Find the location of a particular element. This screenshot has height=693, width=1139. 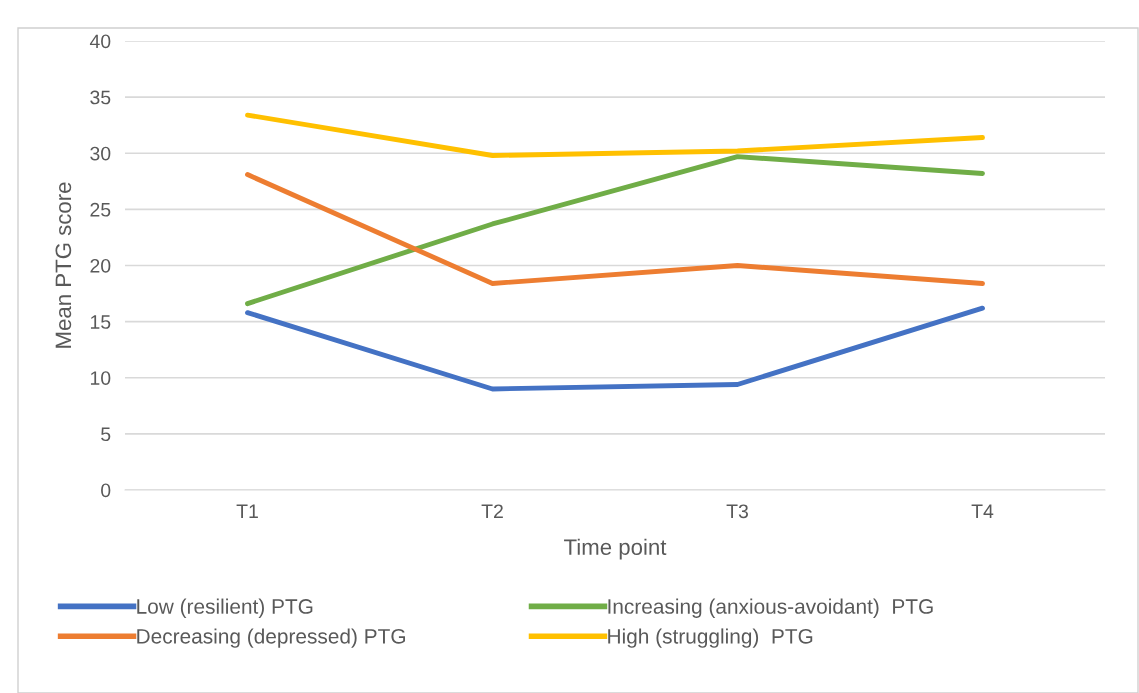

x-tick-label: T2 is located at coordinates (492, 511).